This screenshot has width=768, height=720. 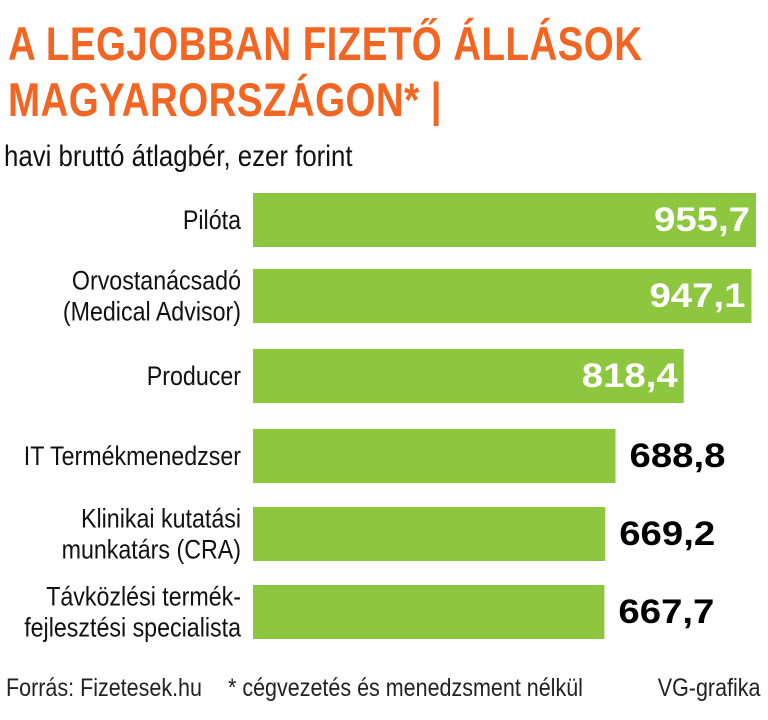 What do you see at coordinates (667, 534) in the screenshot?
I see `value-label-4: 669,2` at bounding box center [667, 534].